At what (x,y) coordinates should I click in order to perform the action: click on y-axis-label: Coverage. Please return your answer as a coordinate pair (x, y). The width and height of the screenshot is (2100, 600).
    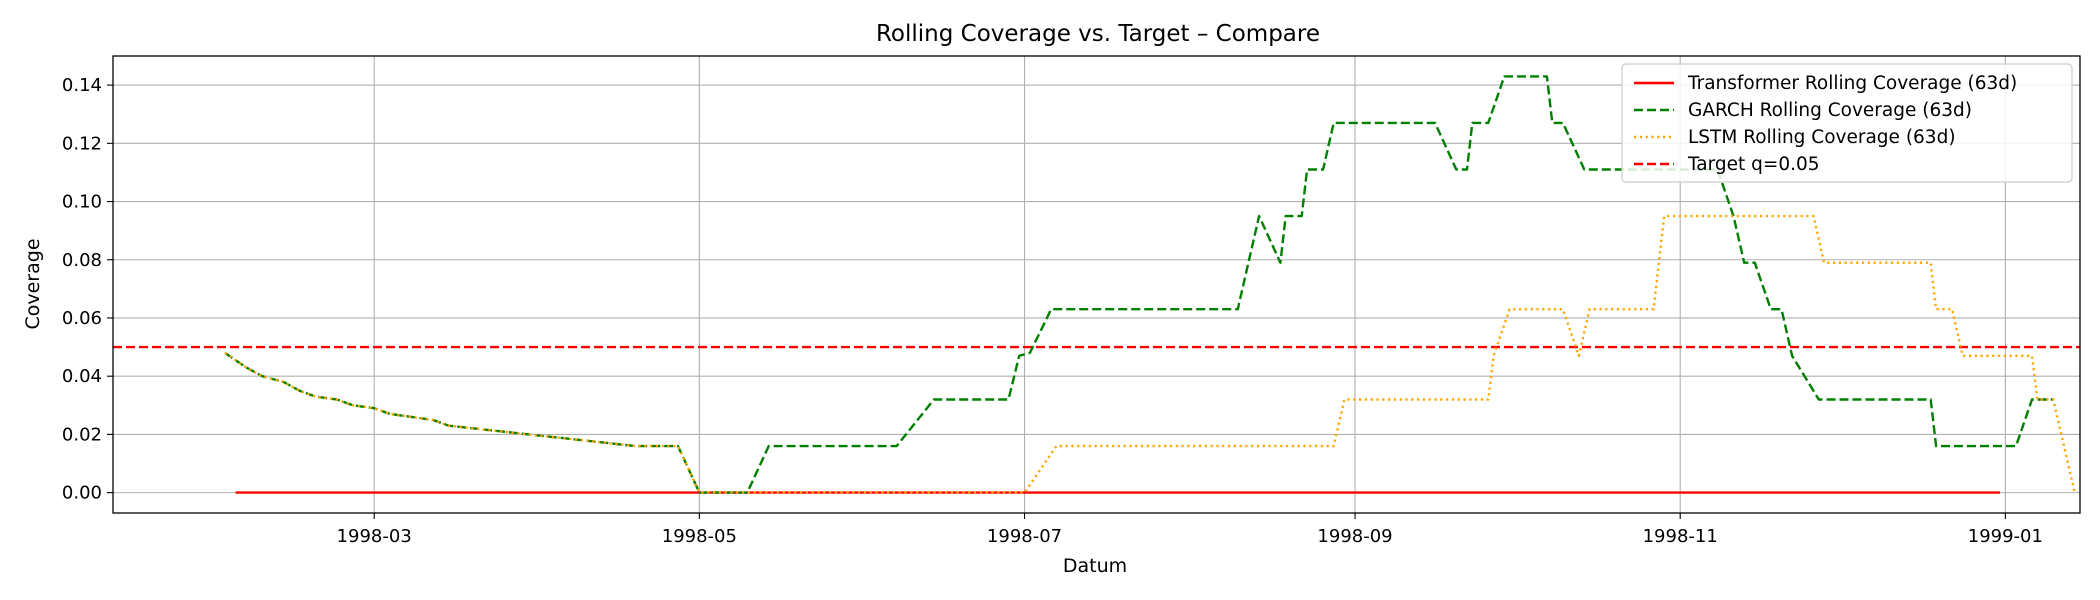
    Looking at the image, I should click on (33, 283).